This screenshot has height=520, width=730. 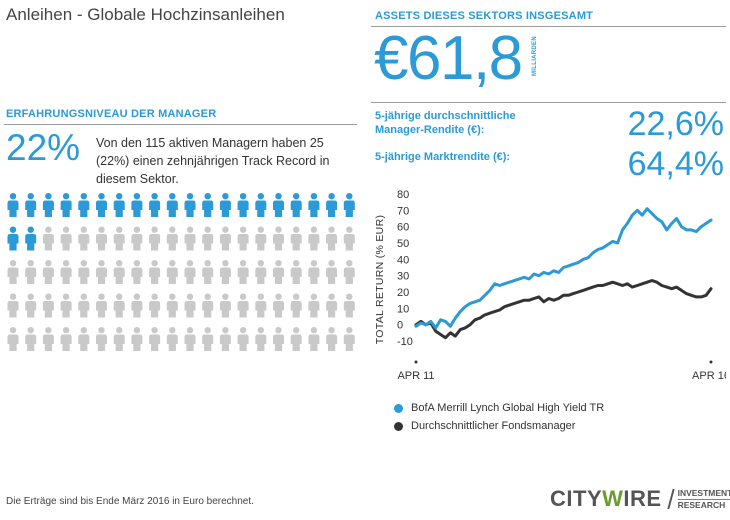 I want to click on logo-wordmark-w: W, so click(x=613, y=498).